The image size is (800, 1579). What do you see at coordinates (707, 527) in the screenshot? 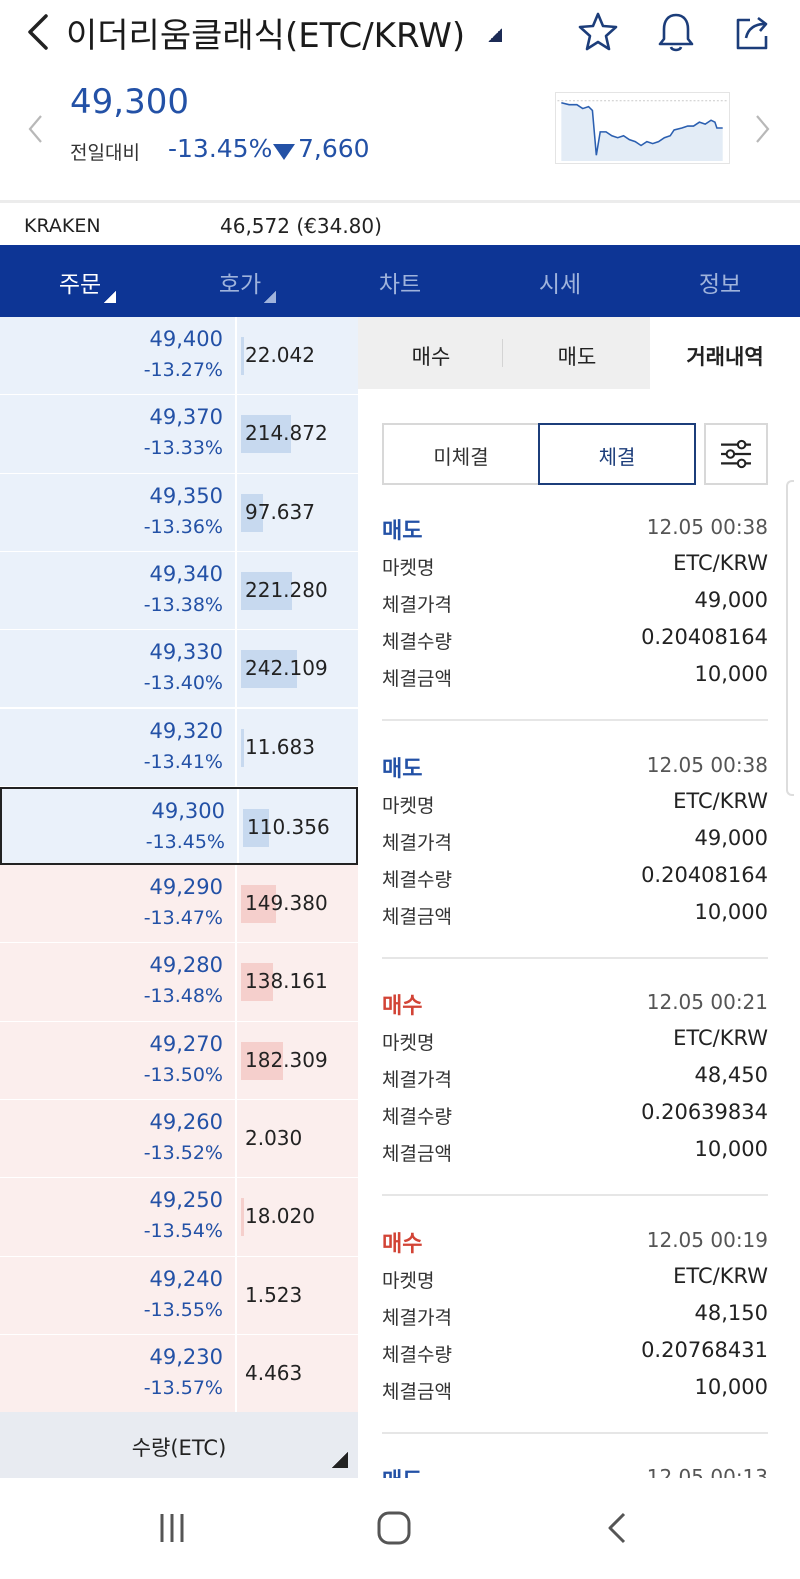
I see `trade-time: 12.05 00:38` at bounding box center [707, 527].